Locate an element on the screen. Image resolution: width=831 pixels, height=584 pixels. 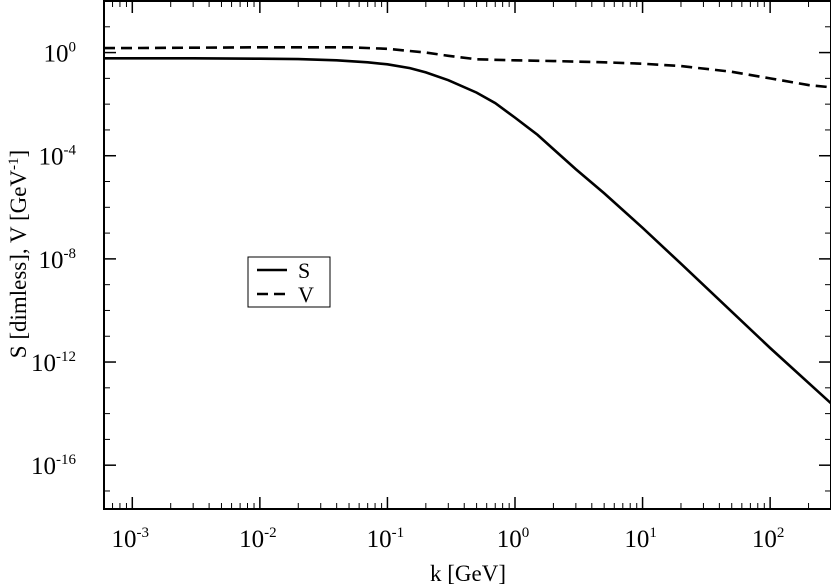
x-tick-label-exponent: 2 is located at coordinates (781, 533).